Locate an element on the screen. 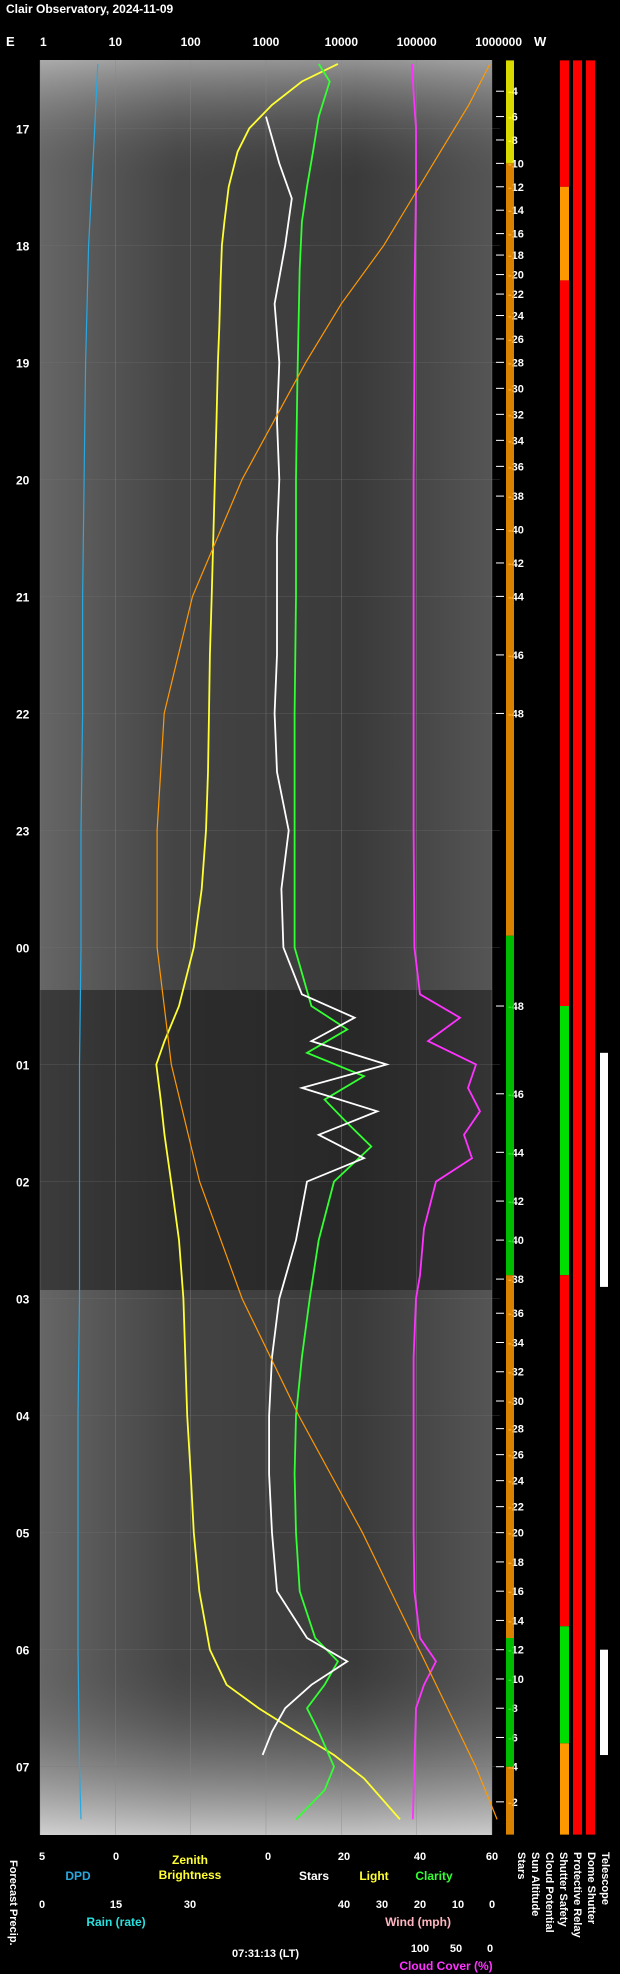  top-axis-tick-label: 100 is located at coordinates (191, 42).